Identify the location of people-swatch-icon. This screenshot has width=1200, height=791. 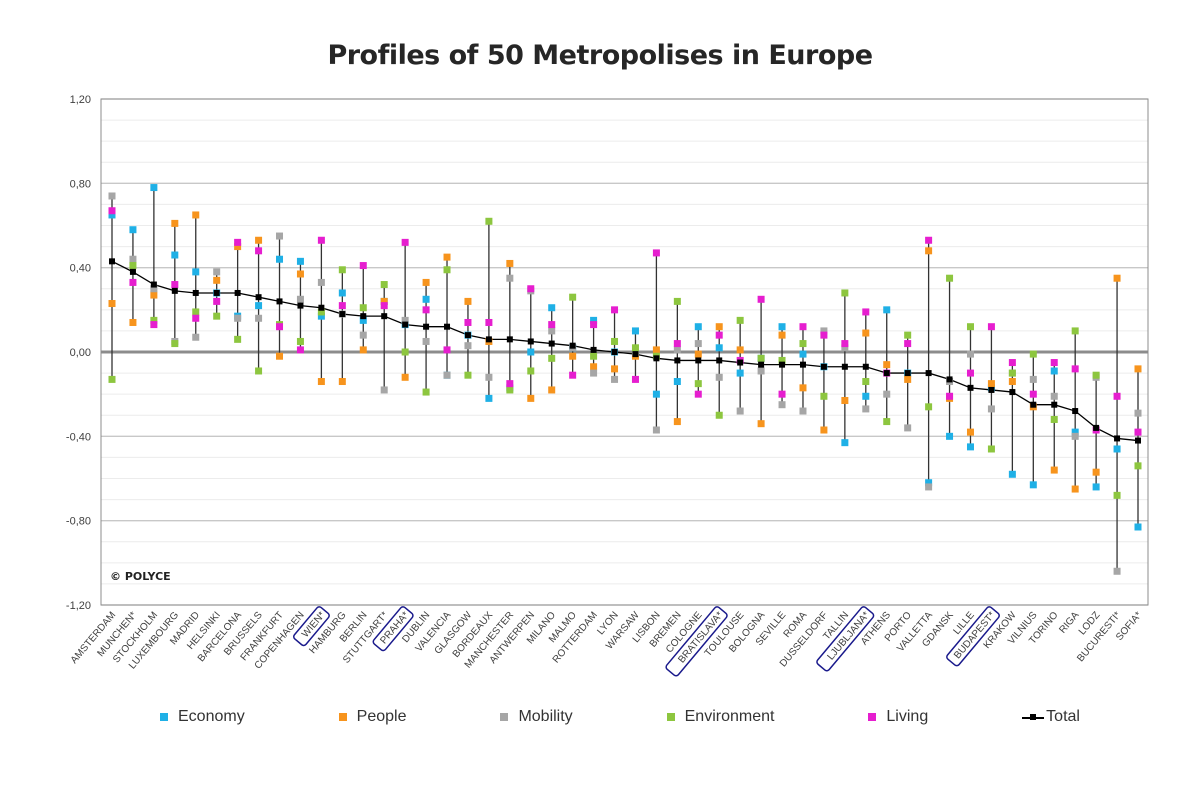
(342, 717).